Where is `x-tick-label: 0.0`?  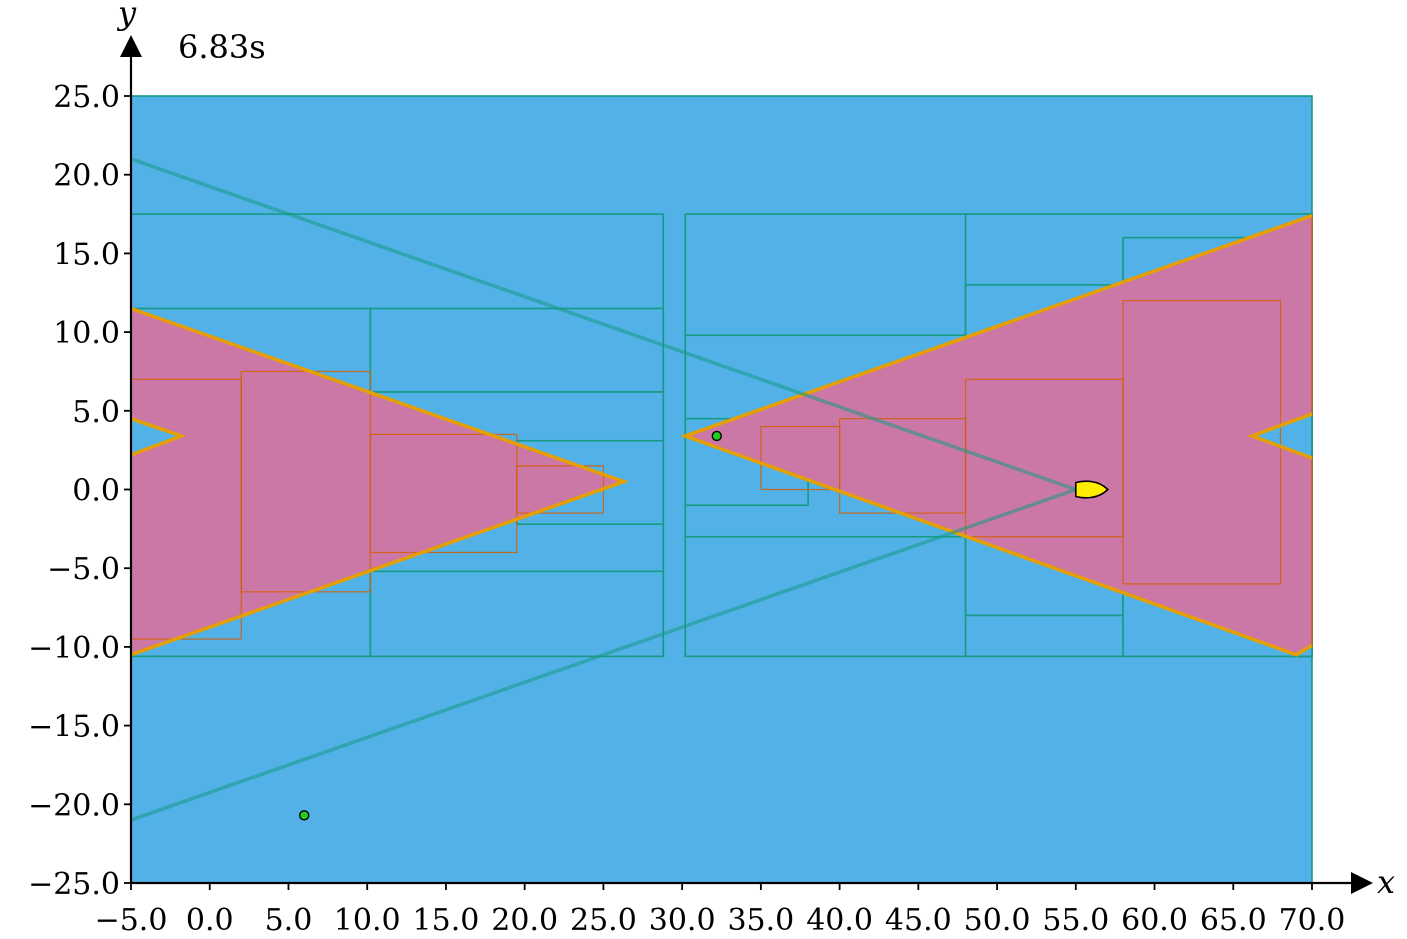 x-tick-label: 0.0 is located at coordinates (210, 920).